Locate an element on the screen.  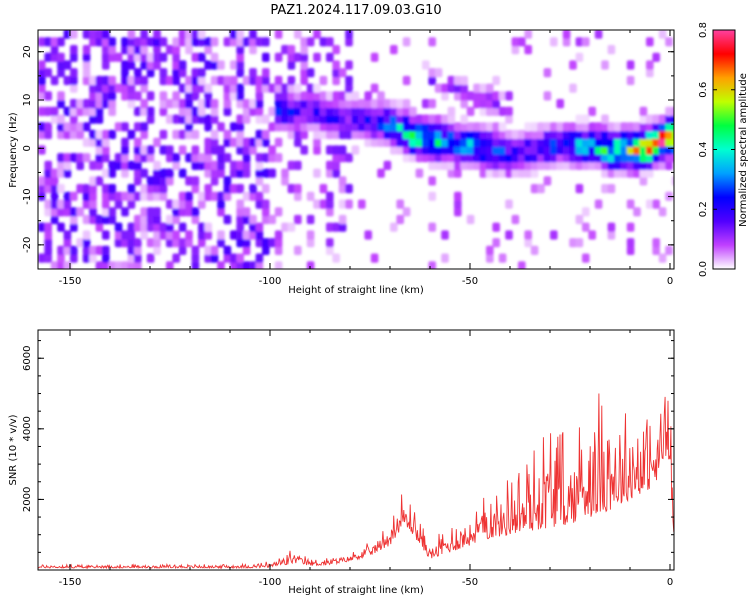
snr-y-label: SNR (10 * v/v) is located at coordinates (13, 449).